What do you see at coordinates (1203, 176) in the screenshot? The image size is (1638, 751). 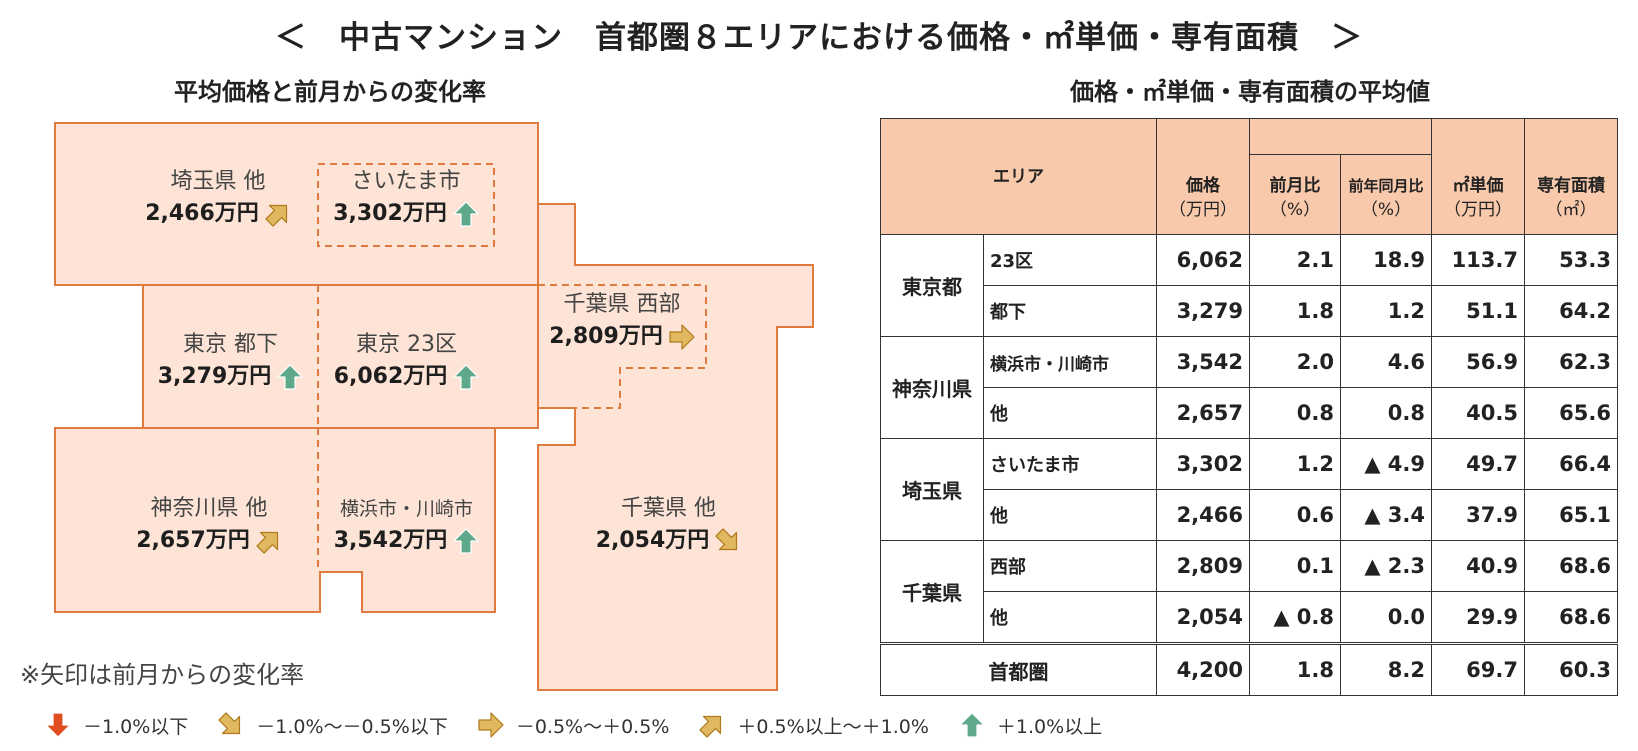 I see `header-price: 価格 （万円）` at bounding box center [1203, 176].